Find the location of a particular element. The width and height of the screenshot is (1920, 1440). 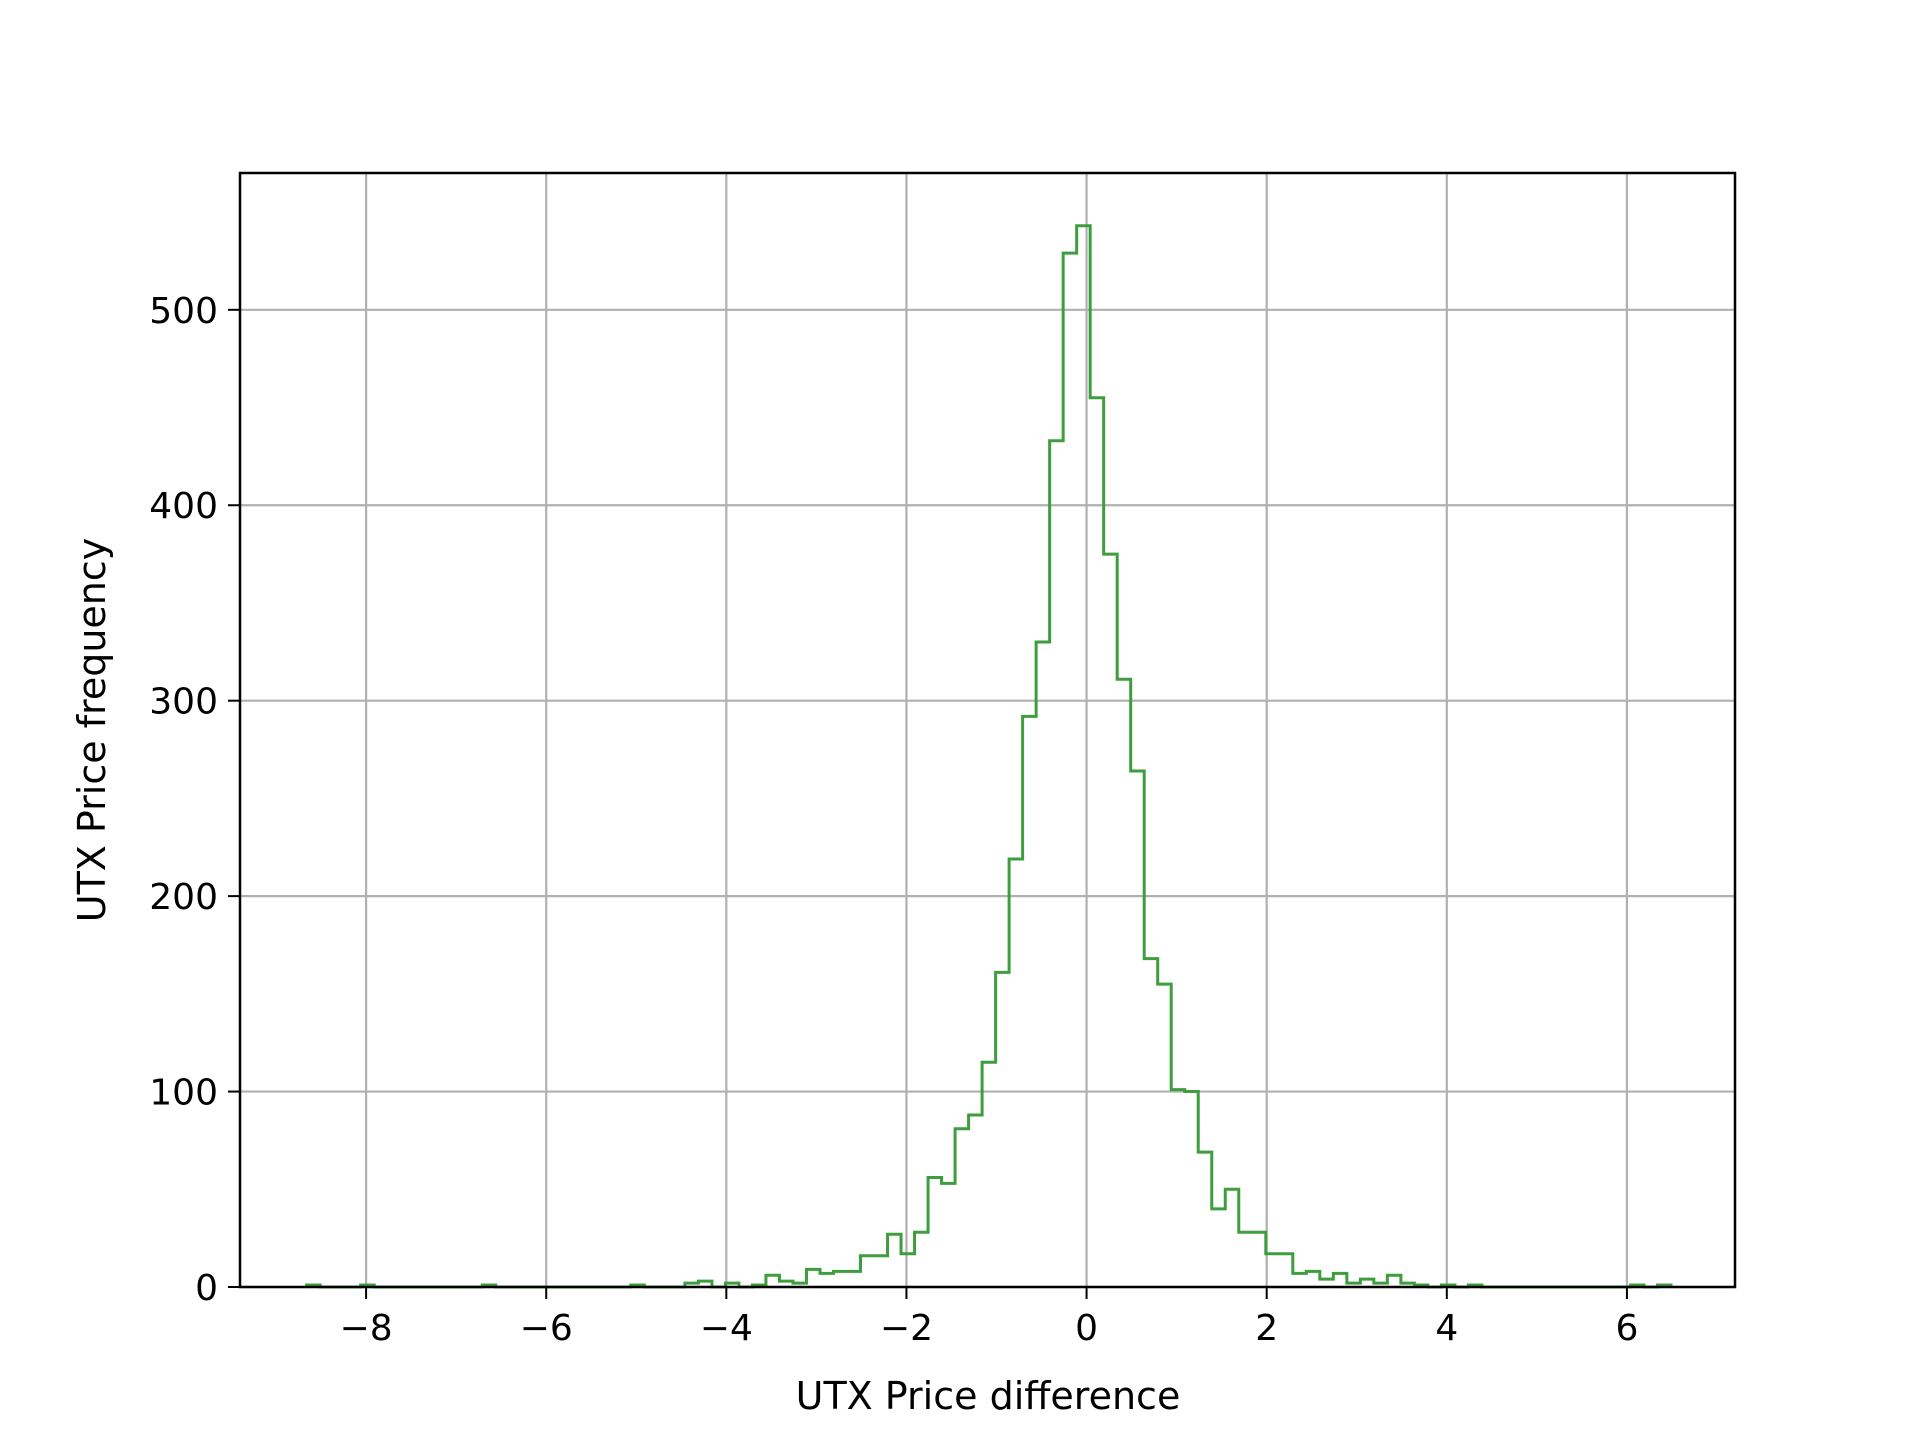

x-tick-label: 6 is located at coordinates (1626, 1328).